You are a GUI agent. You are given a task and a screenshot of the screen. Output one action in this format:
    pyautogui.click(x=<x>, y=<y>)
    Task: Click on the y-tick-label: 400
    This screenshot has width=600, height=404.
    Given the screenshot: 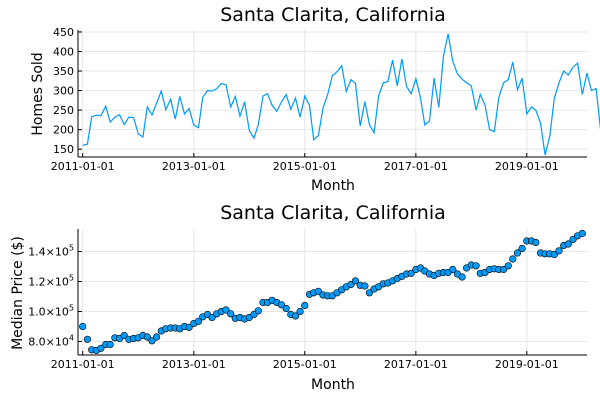 What is the action you would take?
    pyautogui.click(x=63, y=51)
    